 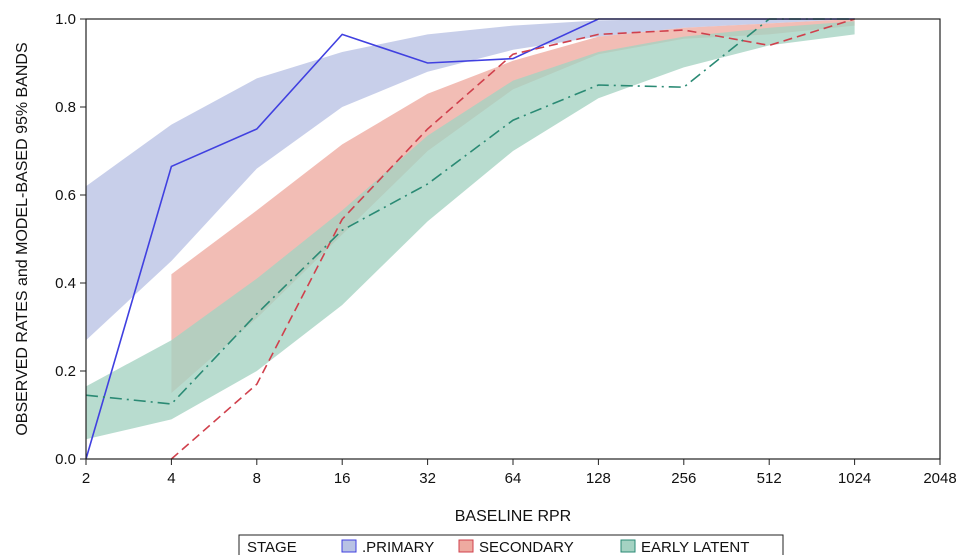 What do you see at coordinates (466, 546) in the screenshot?
I see `legend-swatch-secondary` at bounding box center [466, 546].